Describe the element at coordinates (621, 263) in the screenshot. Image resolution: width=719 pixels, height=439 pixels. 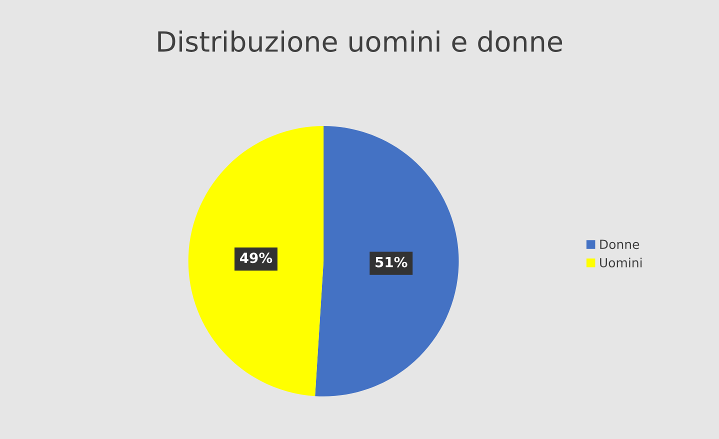
I see `legend-label: Uomini` at that location.